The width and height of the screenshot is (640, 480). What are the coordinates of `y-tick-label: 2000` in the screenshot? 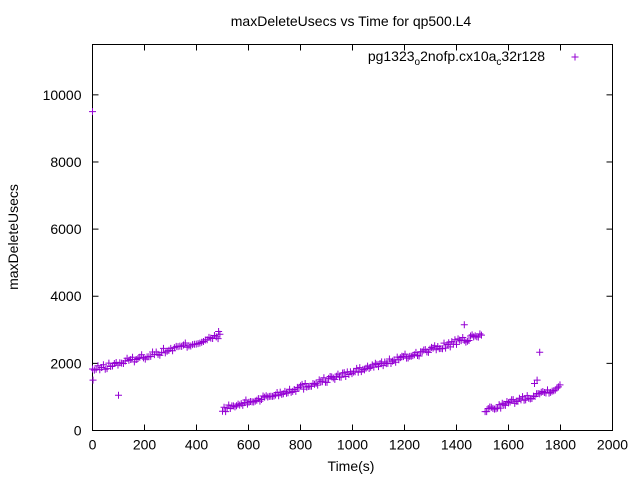 It's located at (65, 363).